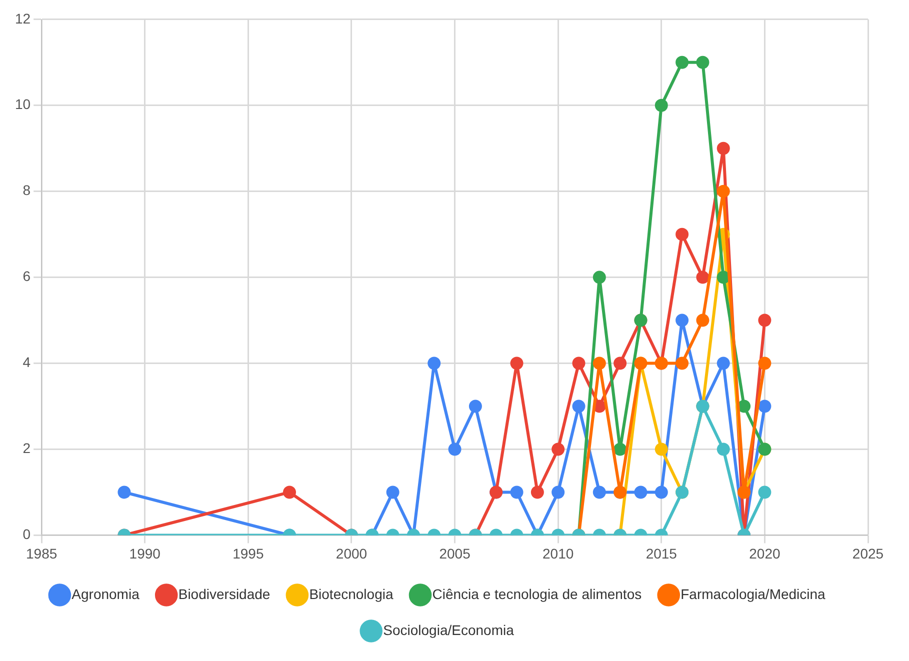 Image resolution: width=909 pixels, height=661 pixels. What do you see at coordinates (145, 553) in the screenshot?
I see `x-tick-label: 1990` at bounding box center [145, 553].